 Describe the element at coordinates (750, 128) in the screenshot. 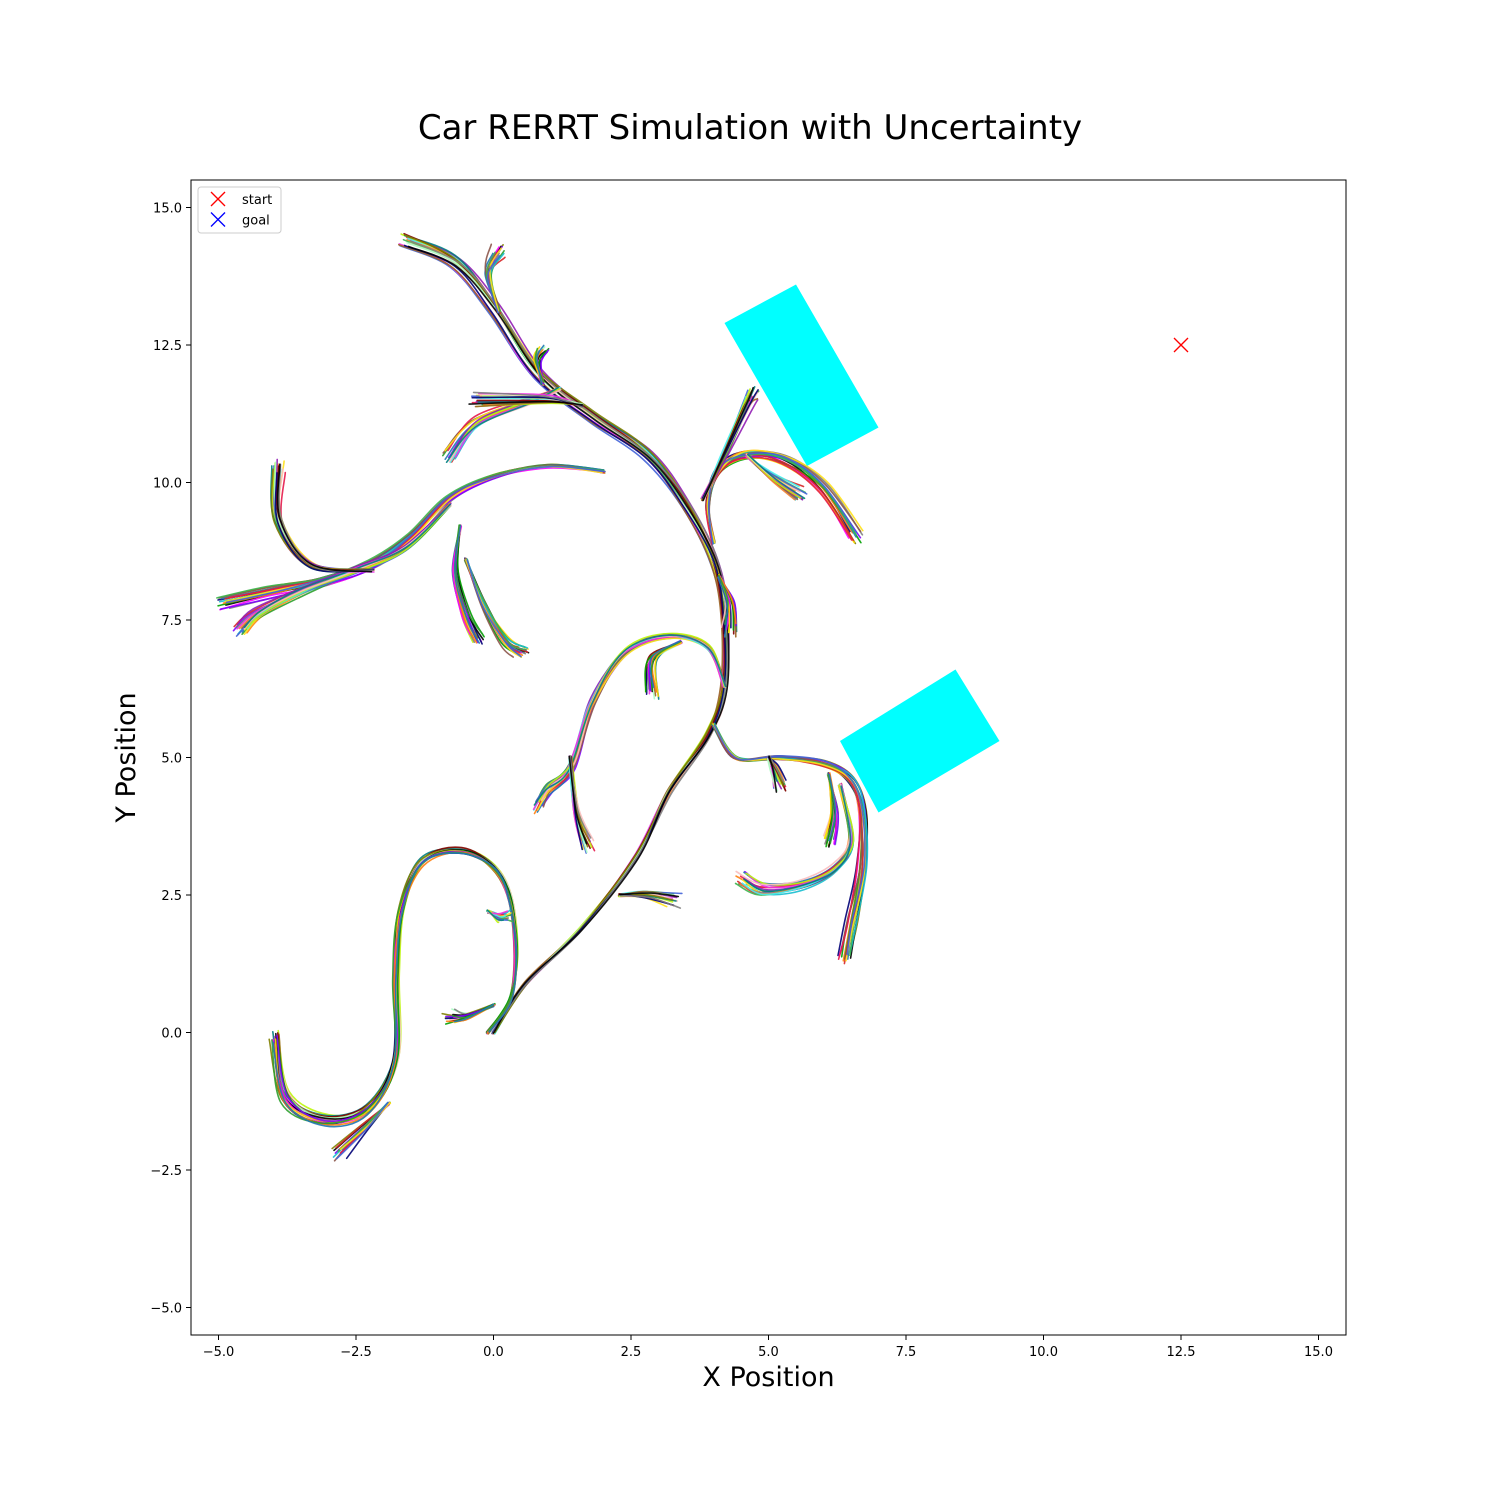

I see `chart-title: Car RERRT Simulation with Uncertainty` at that location.